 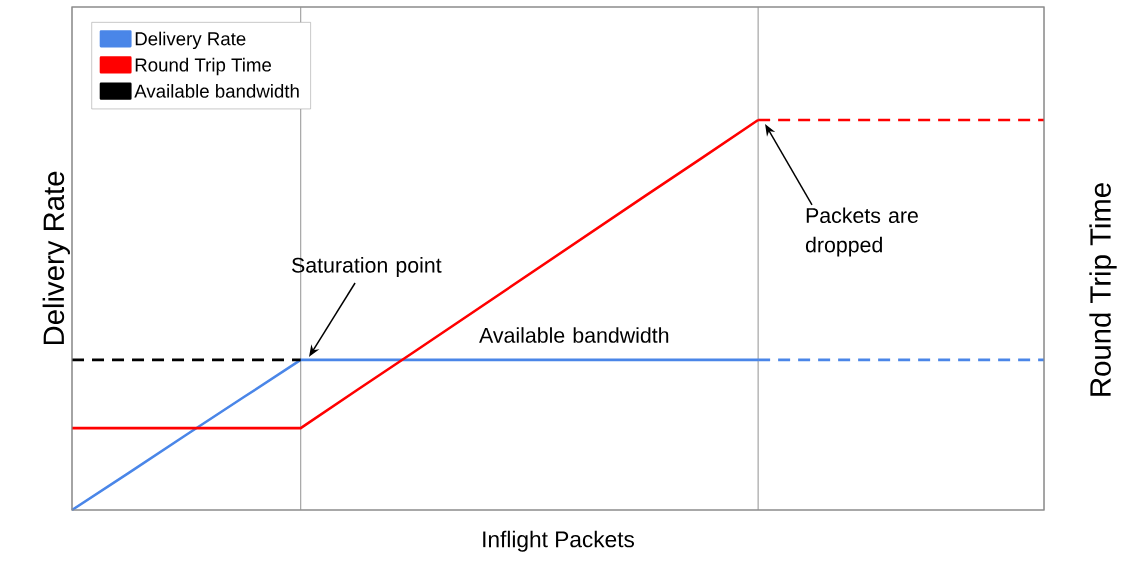 I want to click on annotation: Available bandwidth, so click(x=574, y=335).